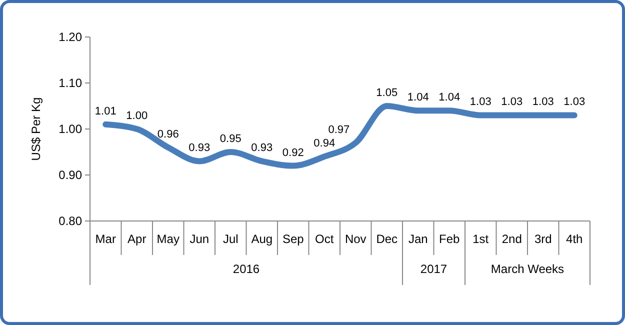  I want to click on x-tick-label: Feb, so click(449, 239).